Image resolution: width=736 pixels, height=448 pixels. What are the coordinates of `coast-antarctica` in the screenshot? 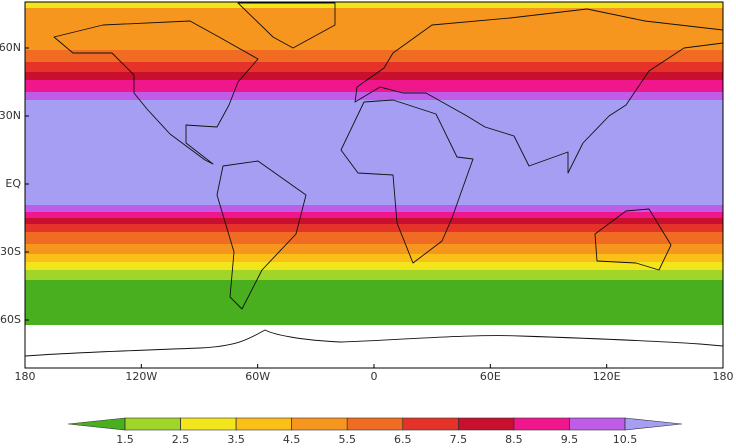 It's located at (374, 343).